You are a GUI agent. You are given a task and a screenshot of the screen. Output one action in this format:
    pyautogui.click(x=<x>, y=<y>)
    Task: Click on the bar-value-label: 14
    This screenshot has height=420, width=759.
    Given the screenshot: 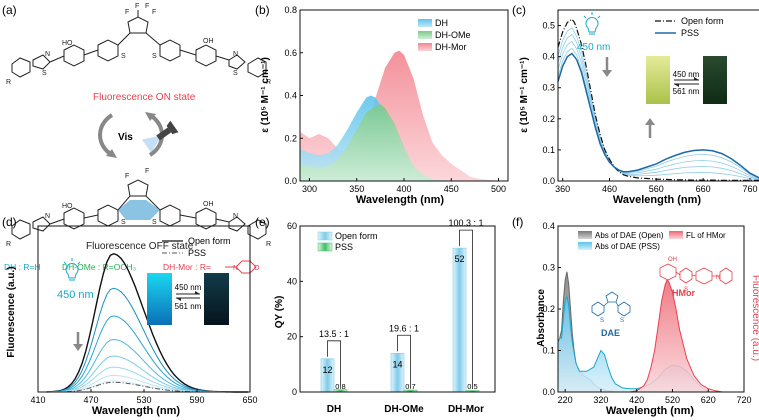 What is the action you would take?
    pyautogui.click(x=397, y=364)
    